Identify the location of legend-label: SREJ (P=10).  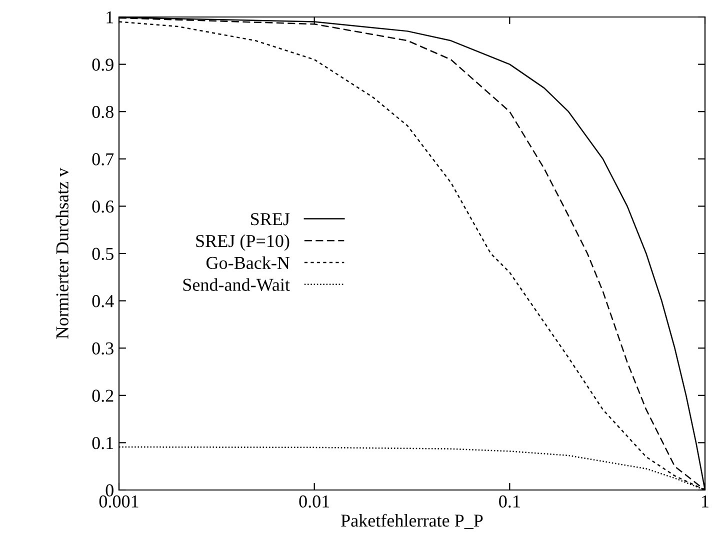
(243, 242).